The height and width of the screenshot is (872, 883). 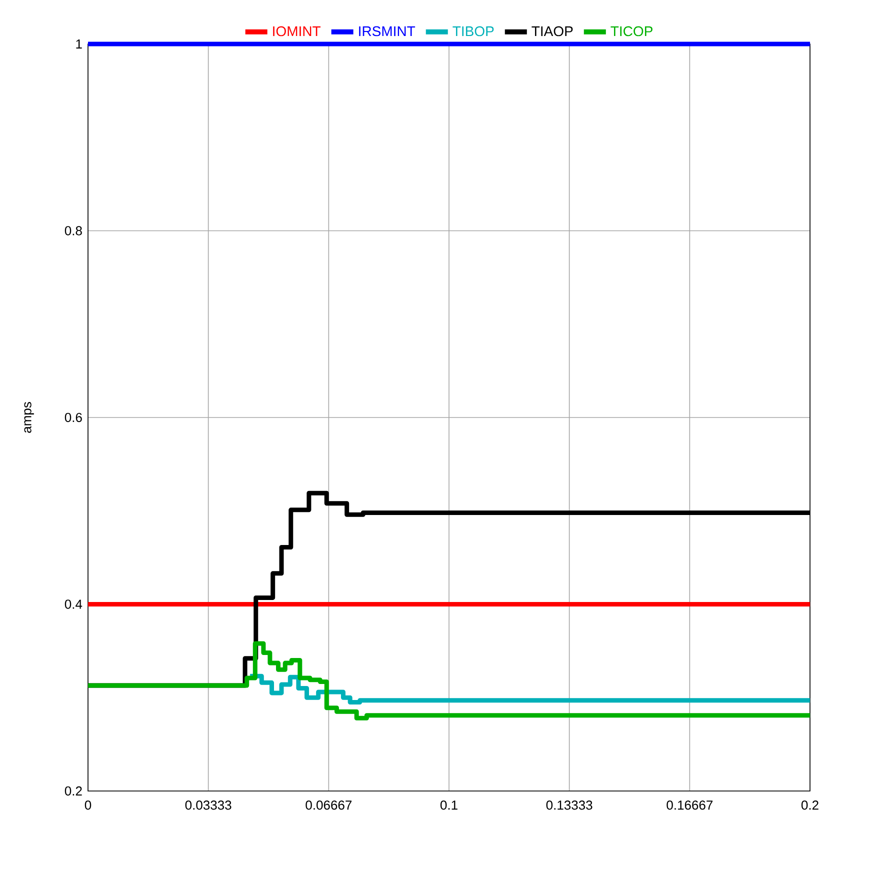 I want to click on x-tick-label: 0.2, so click(x=809, y=805).